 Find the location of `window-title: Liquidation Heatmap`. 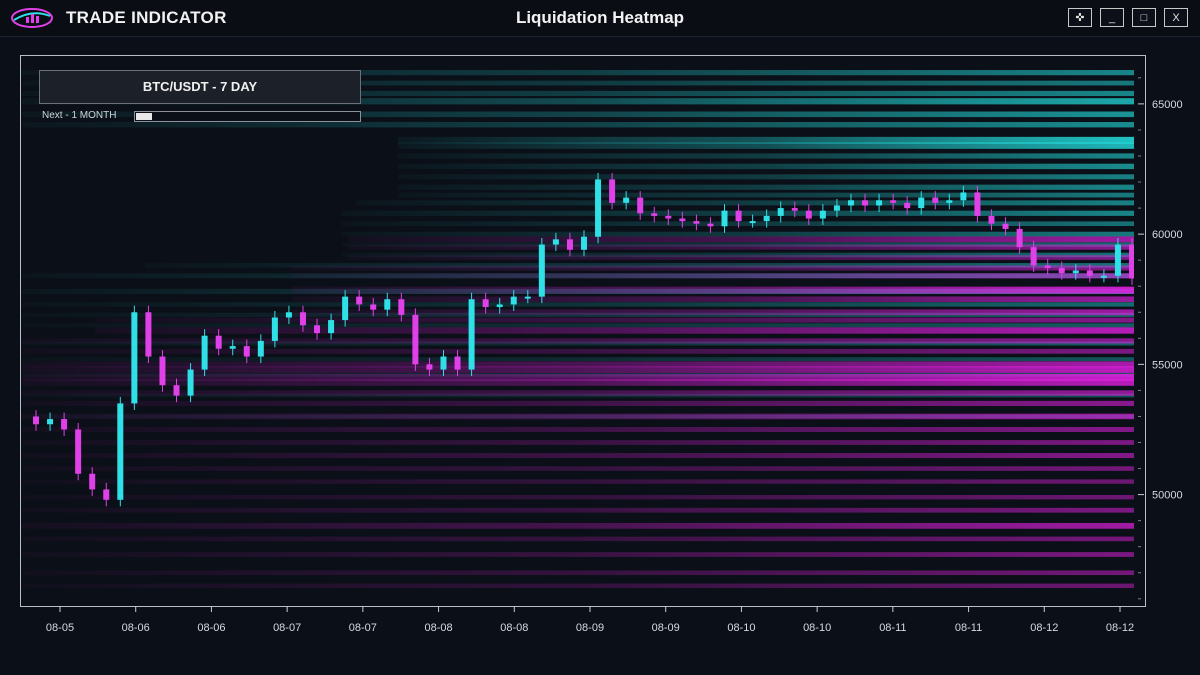

window-title: Liquidation Heatmap is located at coordinates (600, 17).